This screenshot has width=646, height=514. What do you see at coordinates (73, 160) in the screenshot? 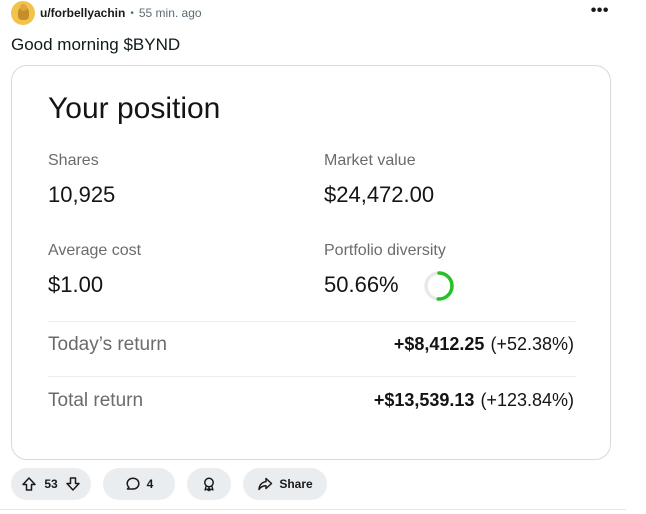
I see `shares-label: Shares` at bounding box center [73, 160].